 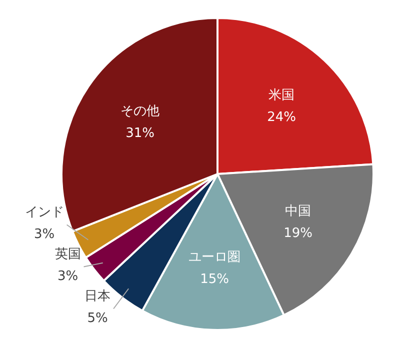 What do you see at coordinates (298, 212) in the screenshot?
I see `slice-label: 中国` at bounding box center [298, 212].